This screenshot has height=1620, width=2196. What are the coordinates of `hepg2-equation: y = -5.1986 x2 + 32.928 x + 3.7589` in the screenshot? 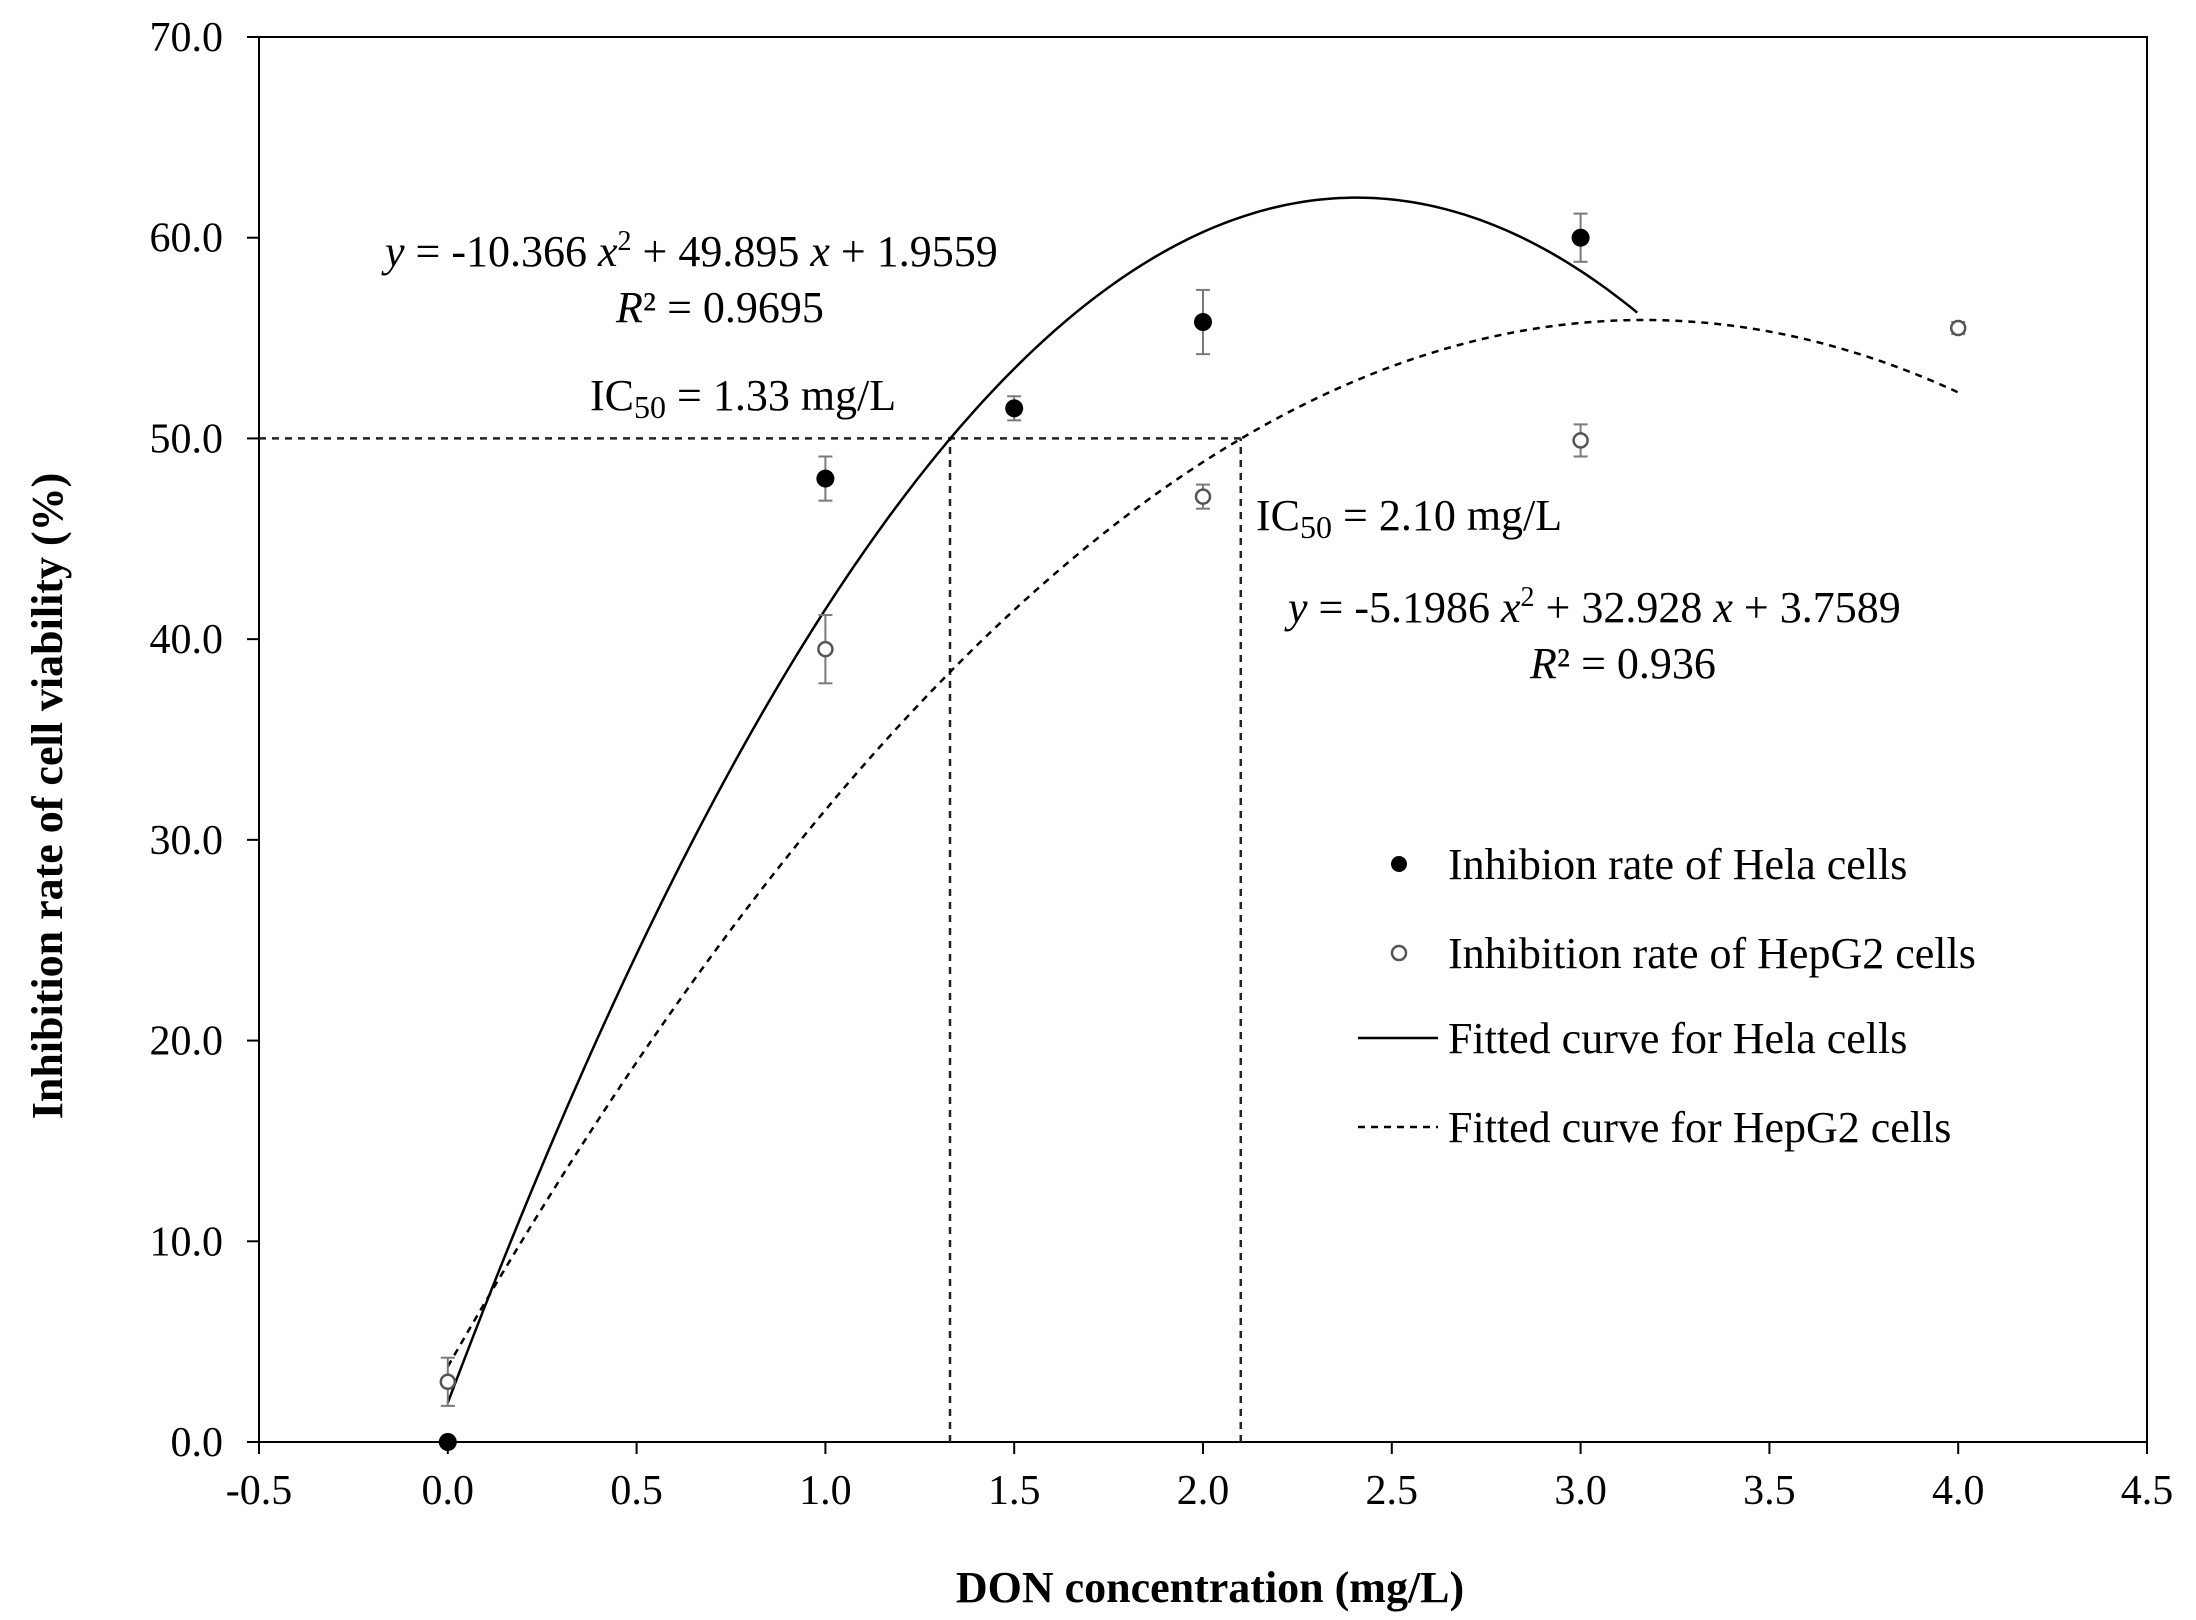 It's located at (1592, 607).